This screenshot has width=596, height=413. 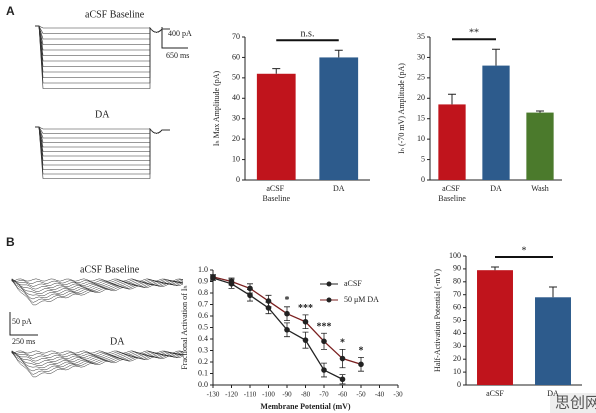 What do you see at coordinates (203, 372) in the screenshot?
I see `y-tick-label: 0.1` at bounding box center [203, 372].